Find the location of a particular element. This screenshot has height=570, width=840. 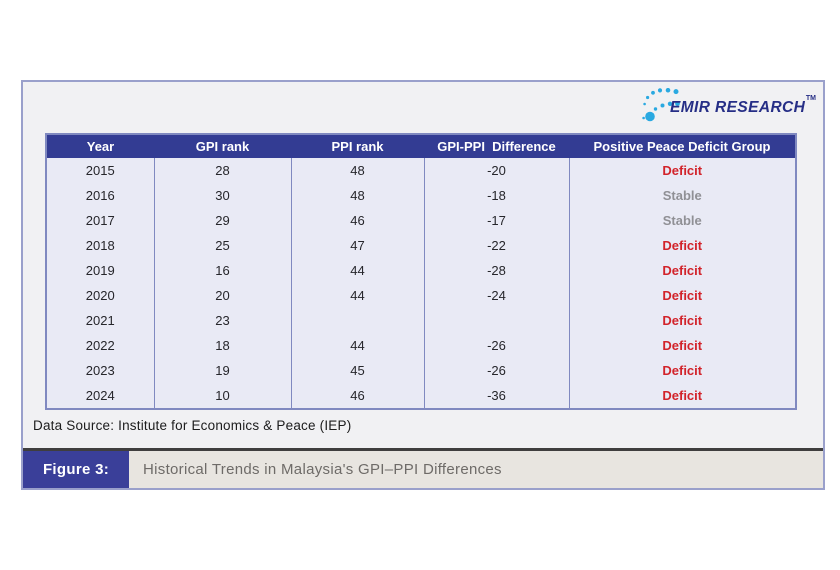

gpi-rank-cell: 30 is located at coordinates (222, 195).